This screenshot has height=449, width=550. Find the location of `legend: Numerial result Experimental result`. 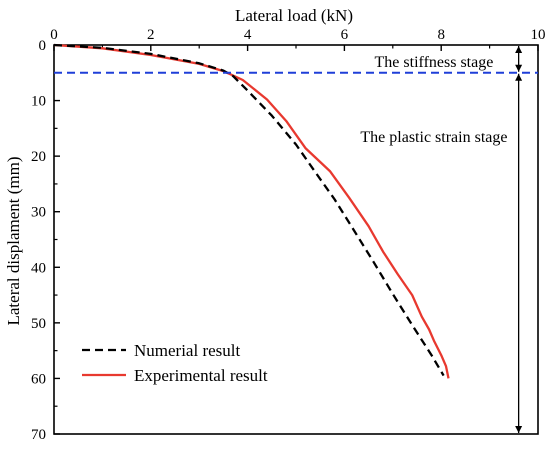

legend: Numerial result Experimental result is located at coordinates (175, 363).